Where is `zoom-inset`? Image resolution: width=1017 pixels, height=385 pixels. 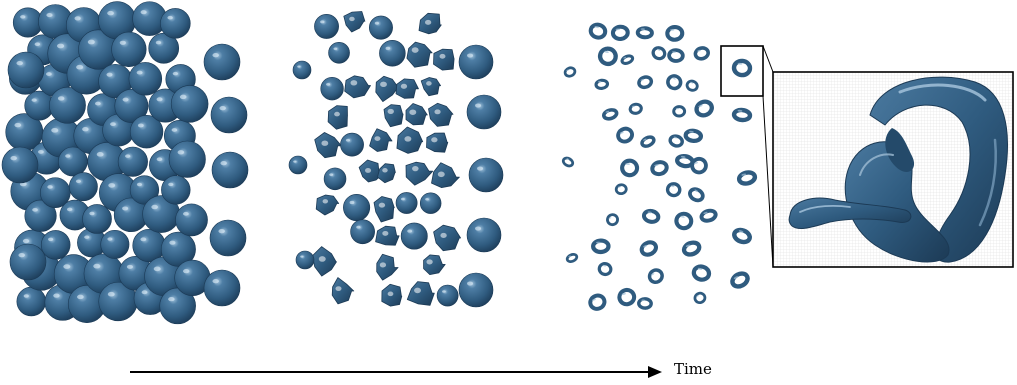 zoom-inset is located at coordinates (893, 169).